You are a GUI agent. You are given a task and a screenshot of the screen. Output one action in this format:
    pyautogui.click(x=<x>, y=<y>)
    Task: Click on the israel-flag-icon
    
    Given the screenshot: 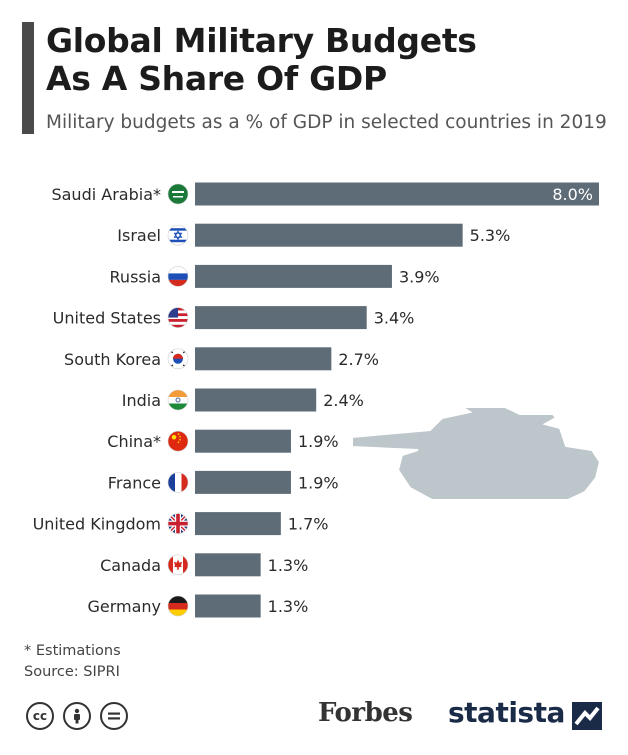 What is the action you would take?
    pyautogui.click(x=178, y=235)
    